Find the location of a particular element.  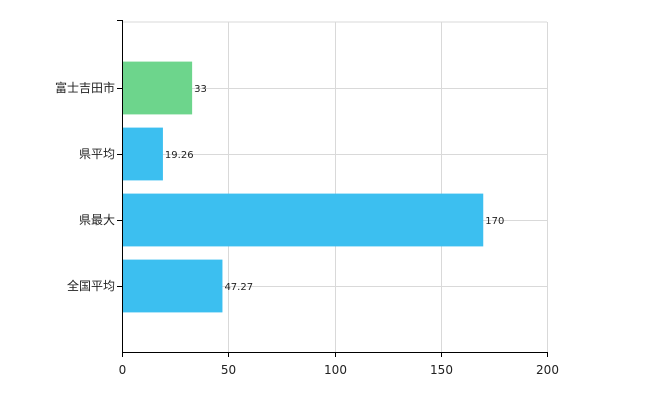

x-tick-label: 150 is located at coordinates (441, 370).